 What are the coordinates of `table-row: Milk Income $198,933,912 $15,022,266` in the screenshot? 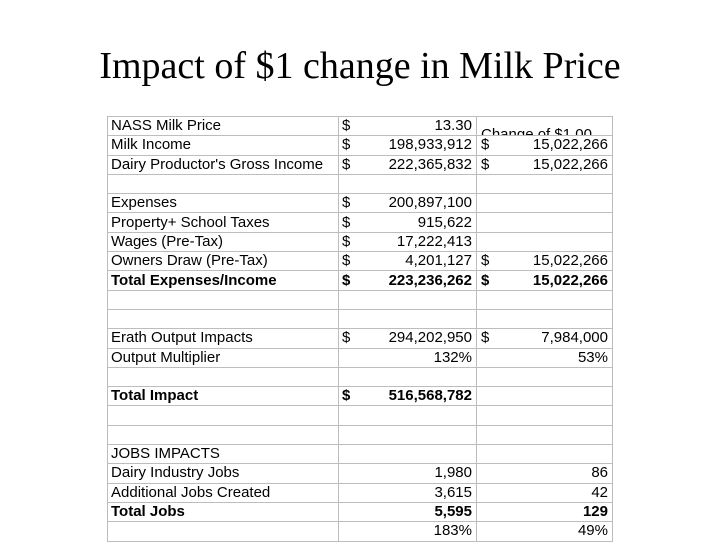 It's located at (360, 145).